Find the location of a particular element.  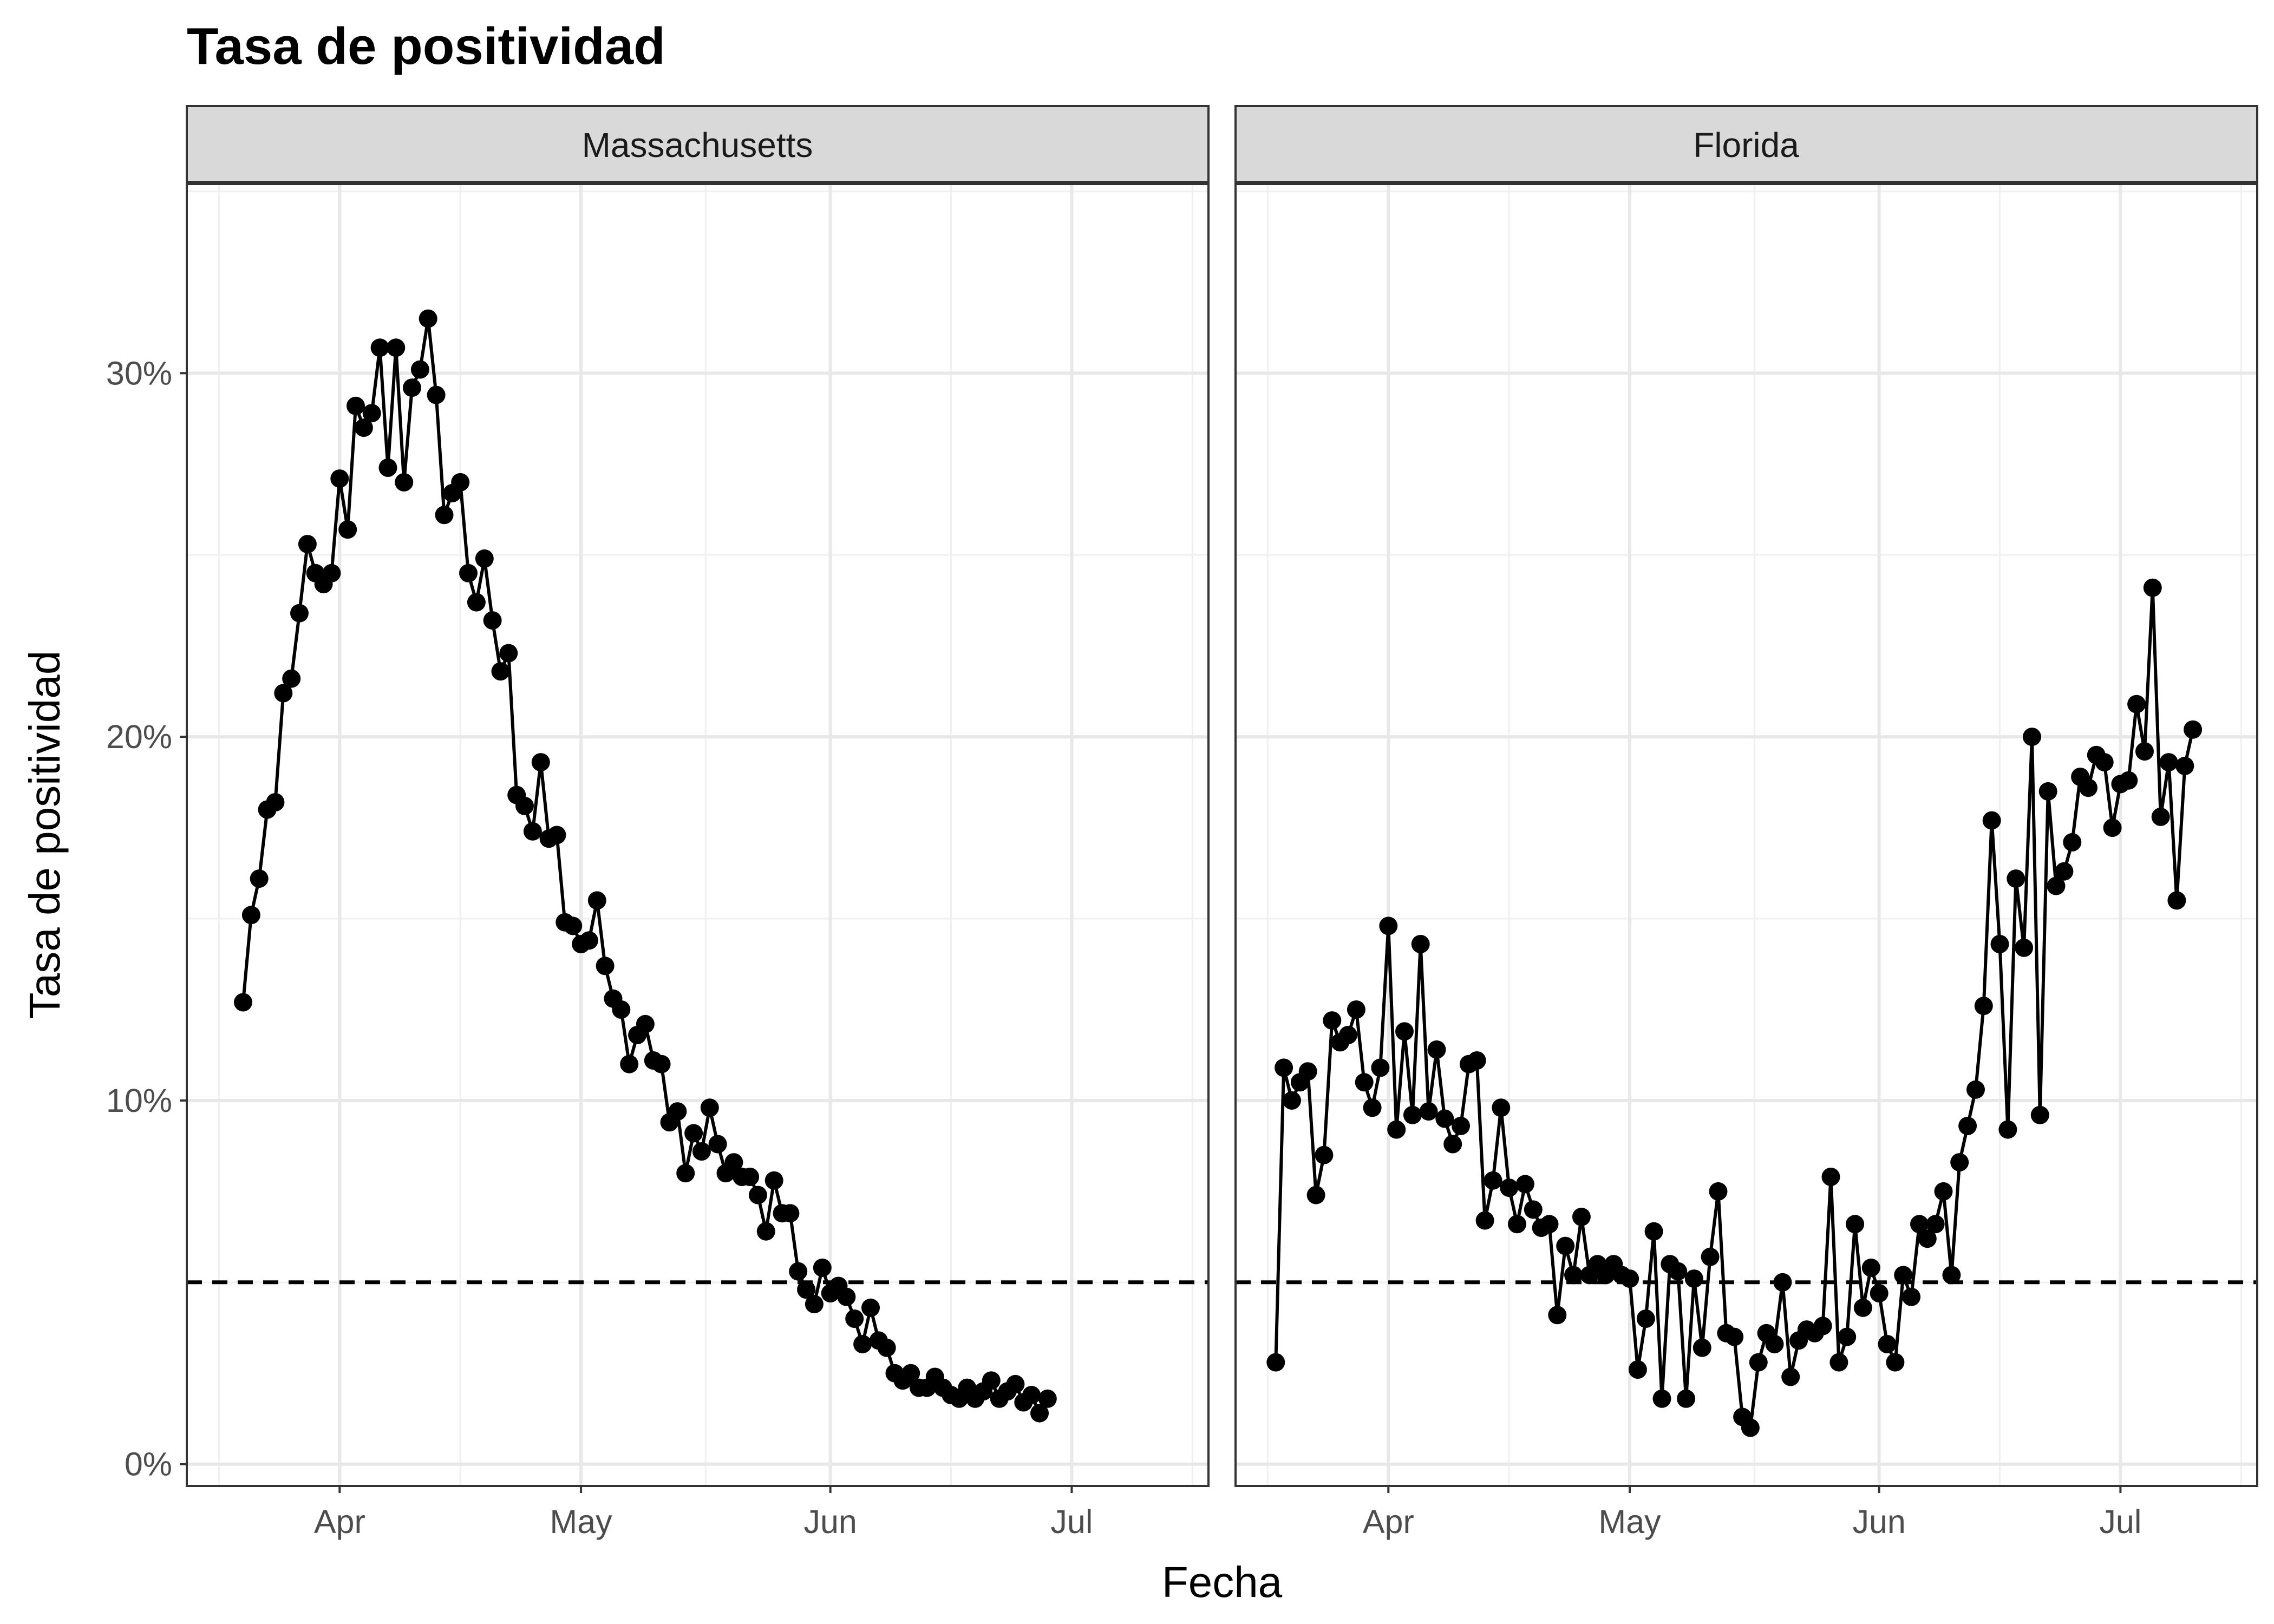

strip-label-florida: Florida is located at coordinates (1746, 145).